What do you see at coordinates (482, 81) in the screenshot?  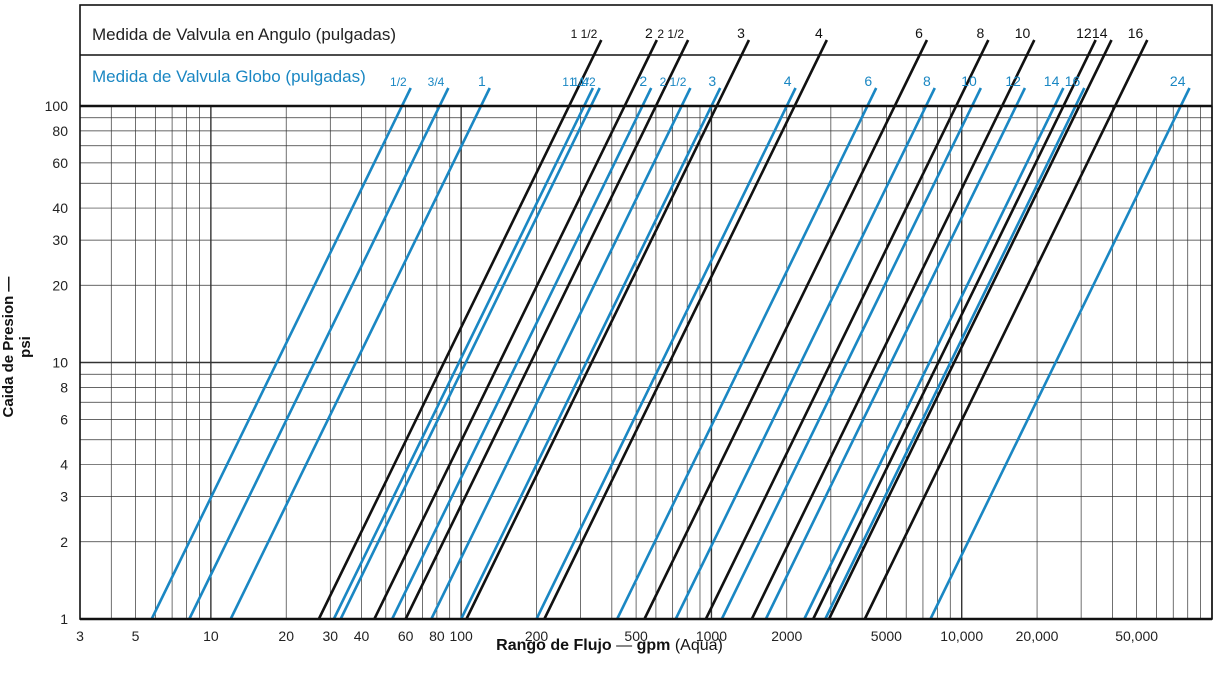 I see `series-label-globe-1: 1` at bounding box center [482, 81].